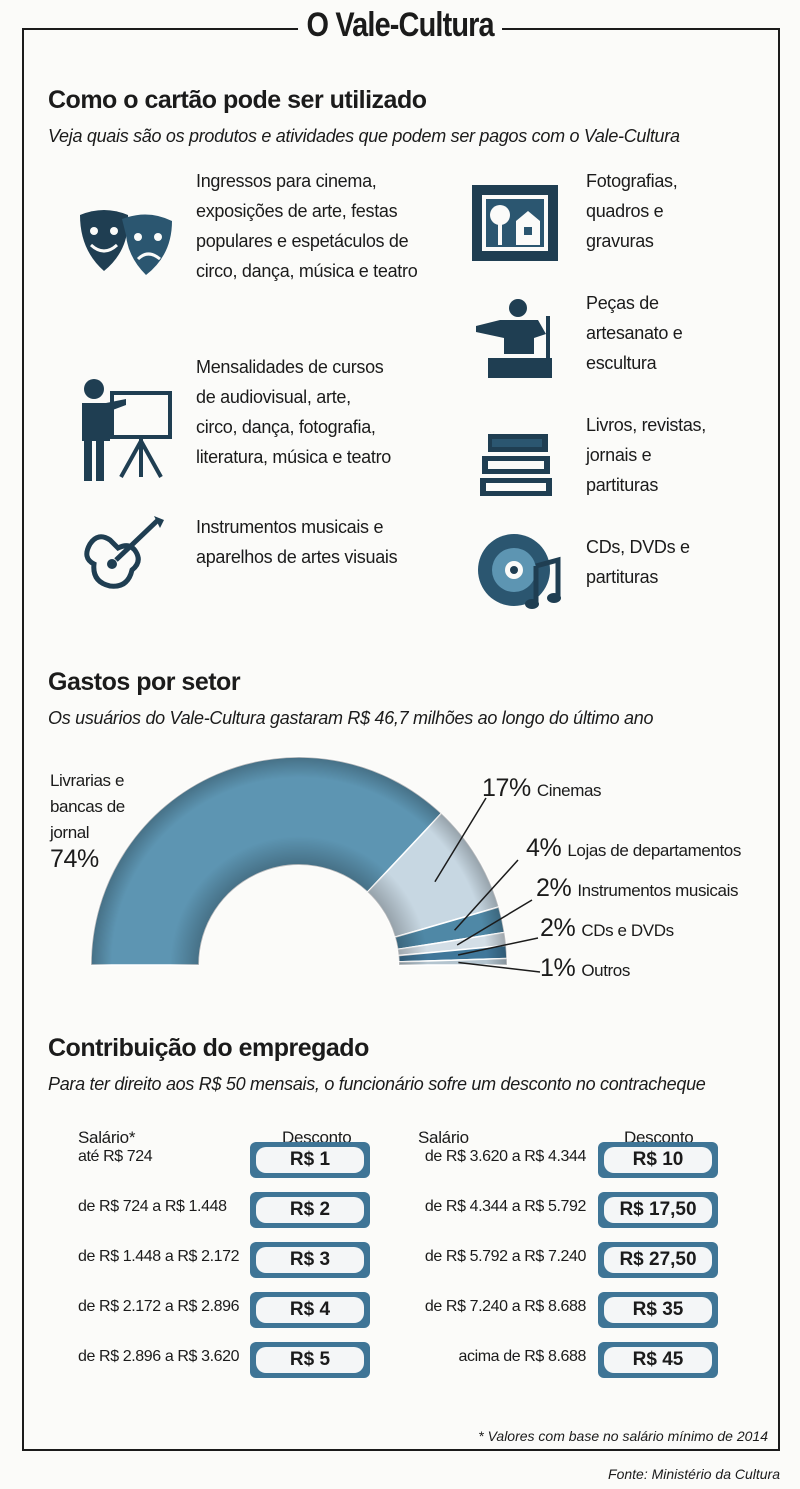 This screenshot has width=800, height=1489. I want to click on label-category: Cinemas, so click(569, 790).